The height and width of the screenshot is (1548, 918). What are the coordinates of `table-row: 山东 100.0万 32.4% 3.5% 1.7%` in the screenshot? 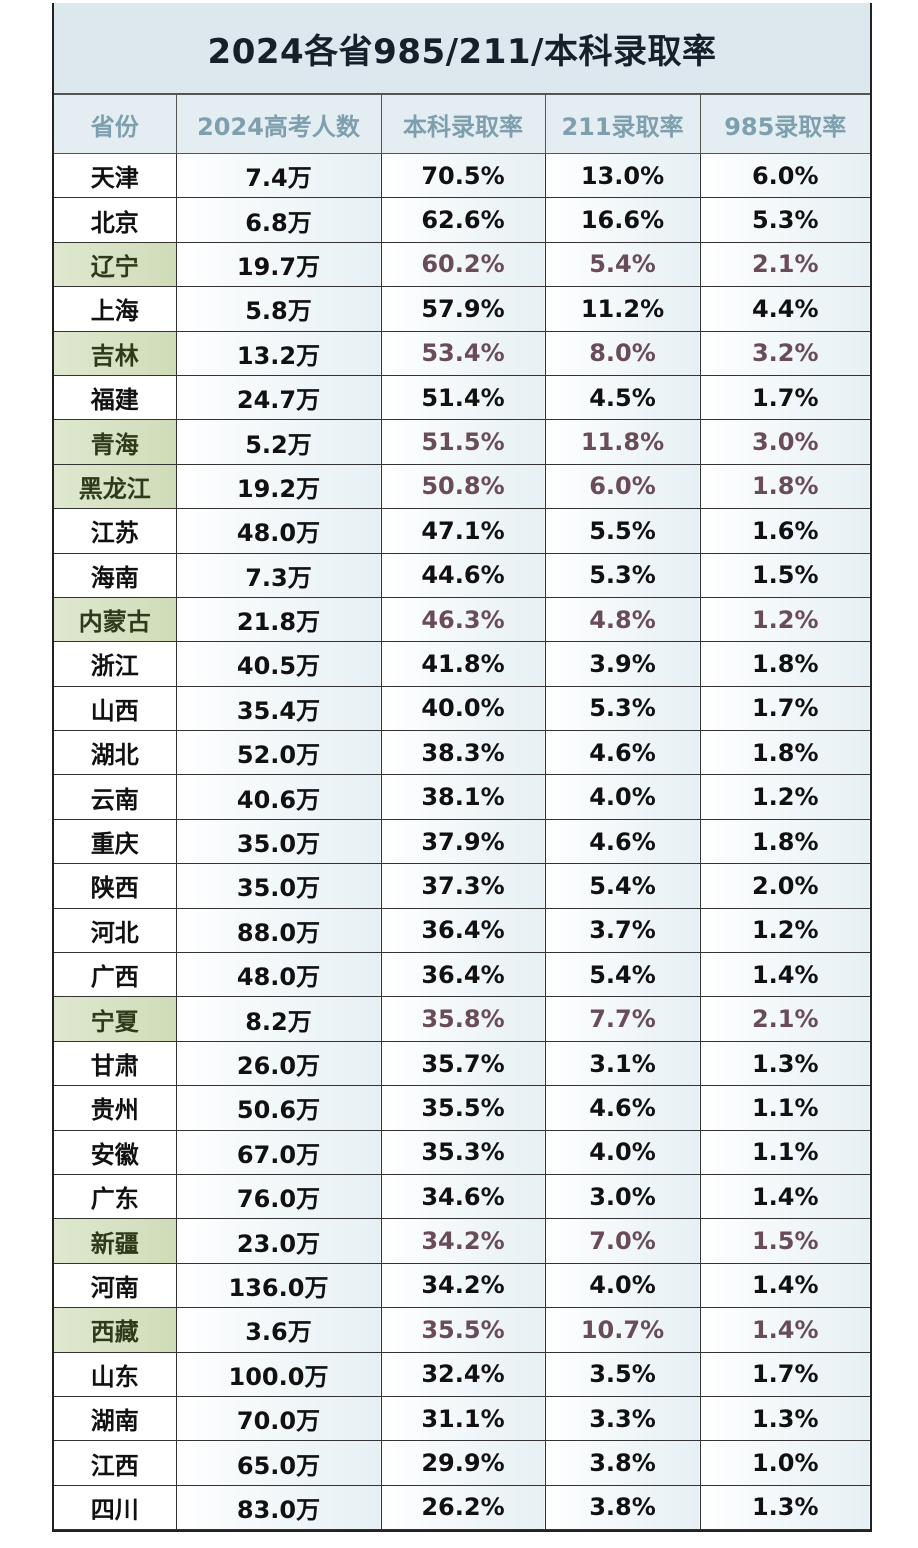 It's located at (462, 1374).